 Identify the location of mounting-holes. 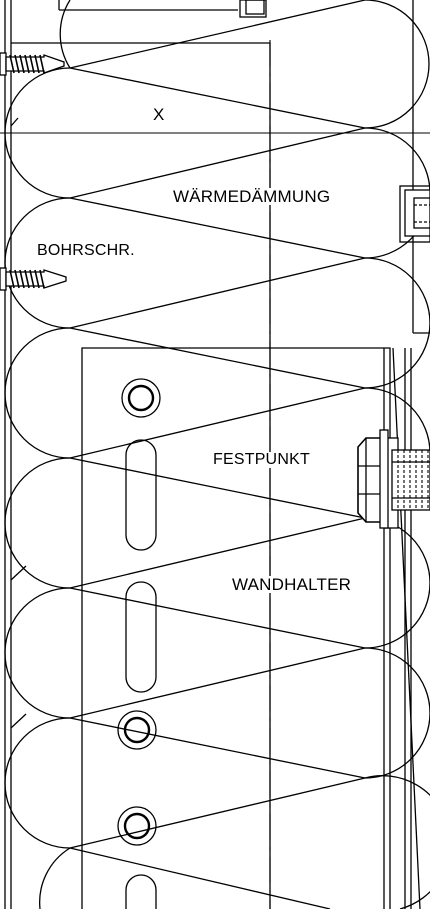
(139, 612).